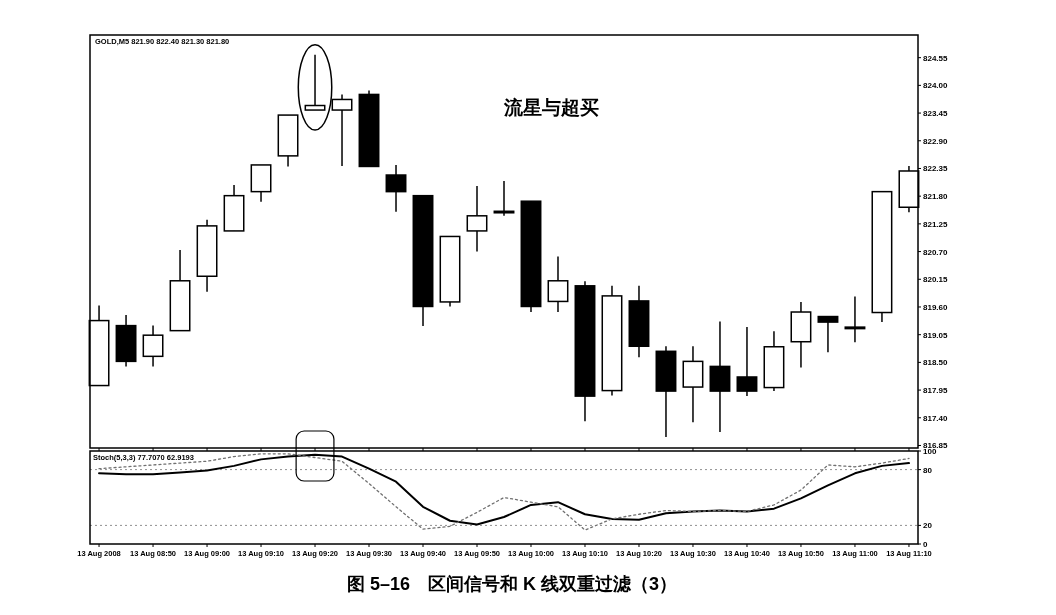 The width and height of the screenshot is (1056, 615). I want to click on y-tick-label: 819.05, so click(936, 335).